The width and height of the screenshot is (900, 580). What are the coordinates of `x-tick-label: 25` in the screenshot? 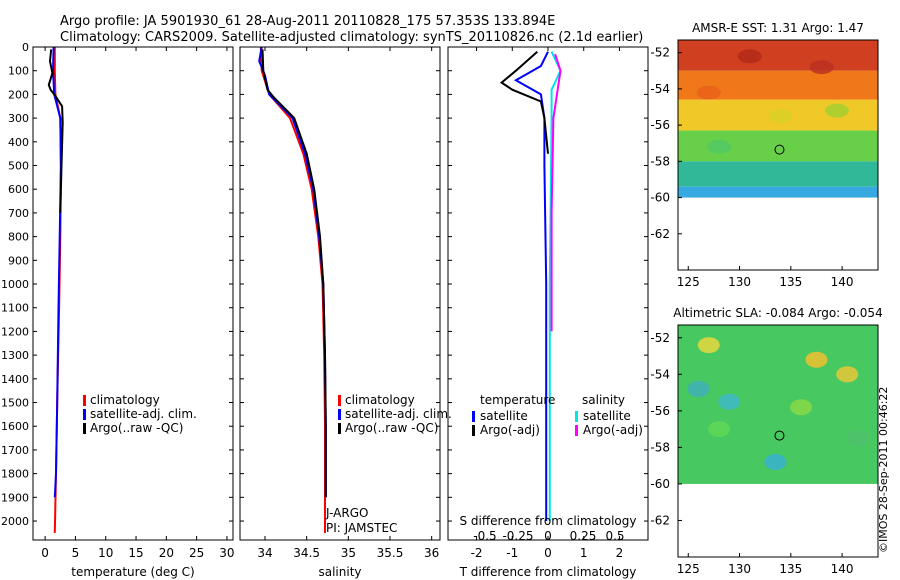 It's located at (196, 553).